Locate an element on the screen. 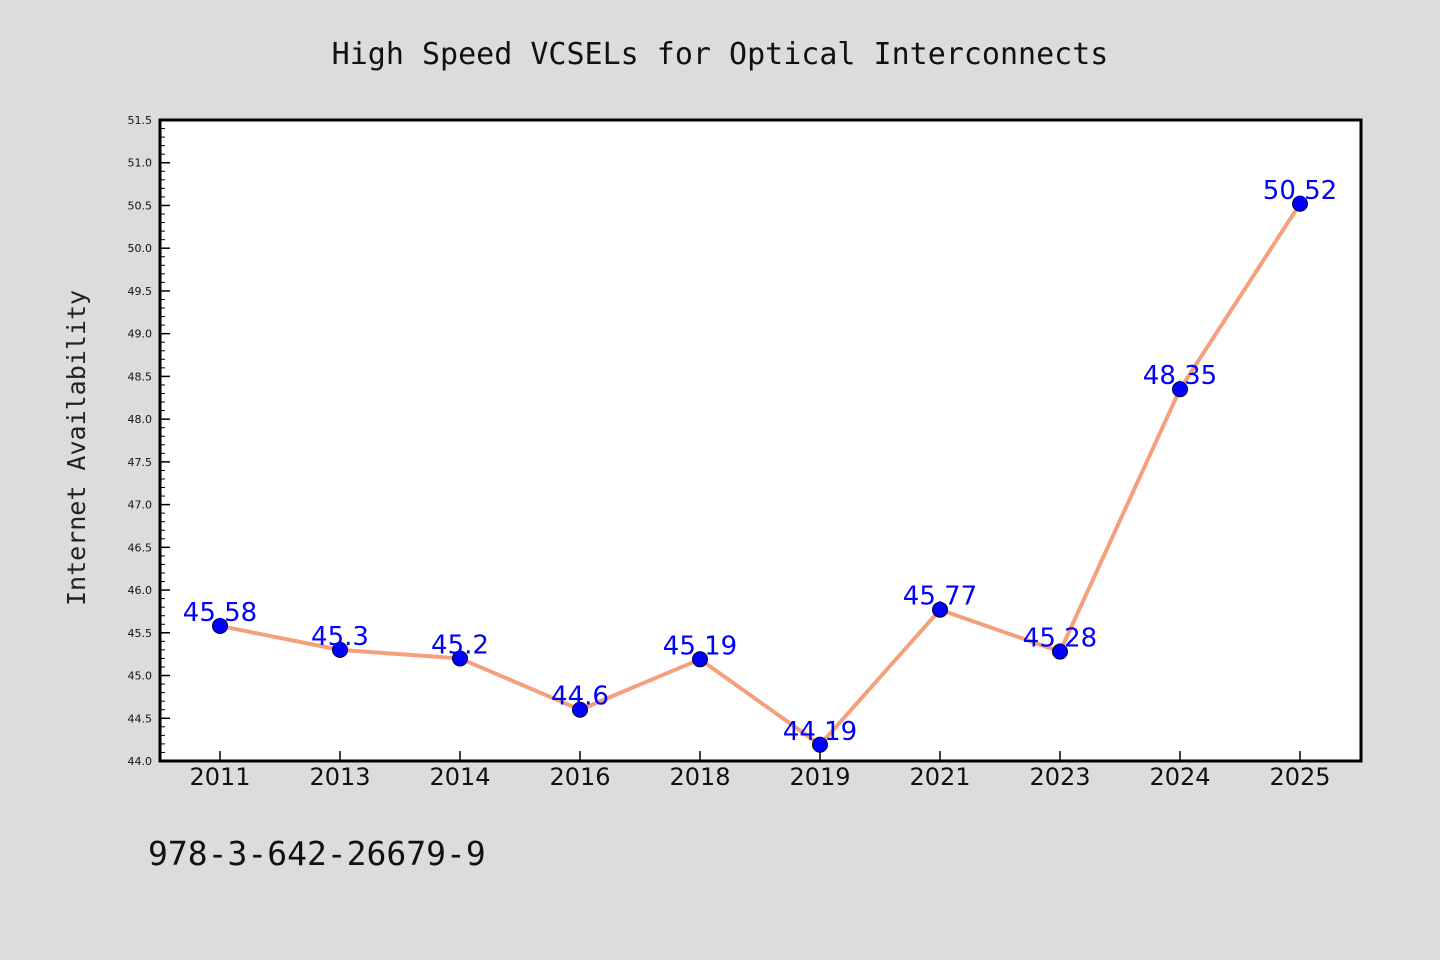 The width and height of the screenshot is (1440, 960). data-label: 45.2 is located at coordinates (460, 645).